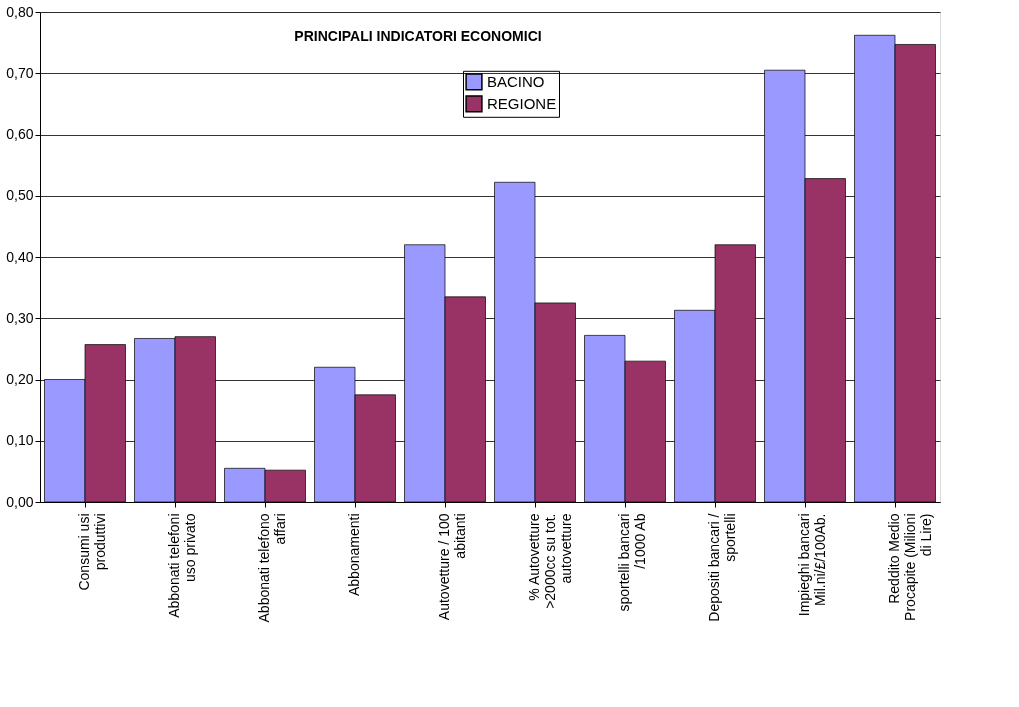 Image resolution: width=1019 pixels, height=707 pixels. What do you see at coordinates (722, 567) in the screenshot?
I see `x-tick-label: Depositi bancari / sportelli` at bounding box center [722, 567].